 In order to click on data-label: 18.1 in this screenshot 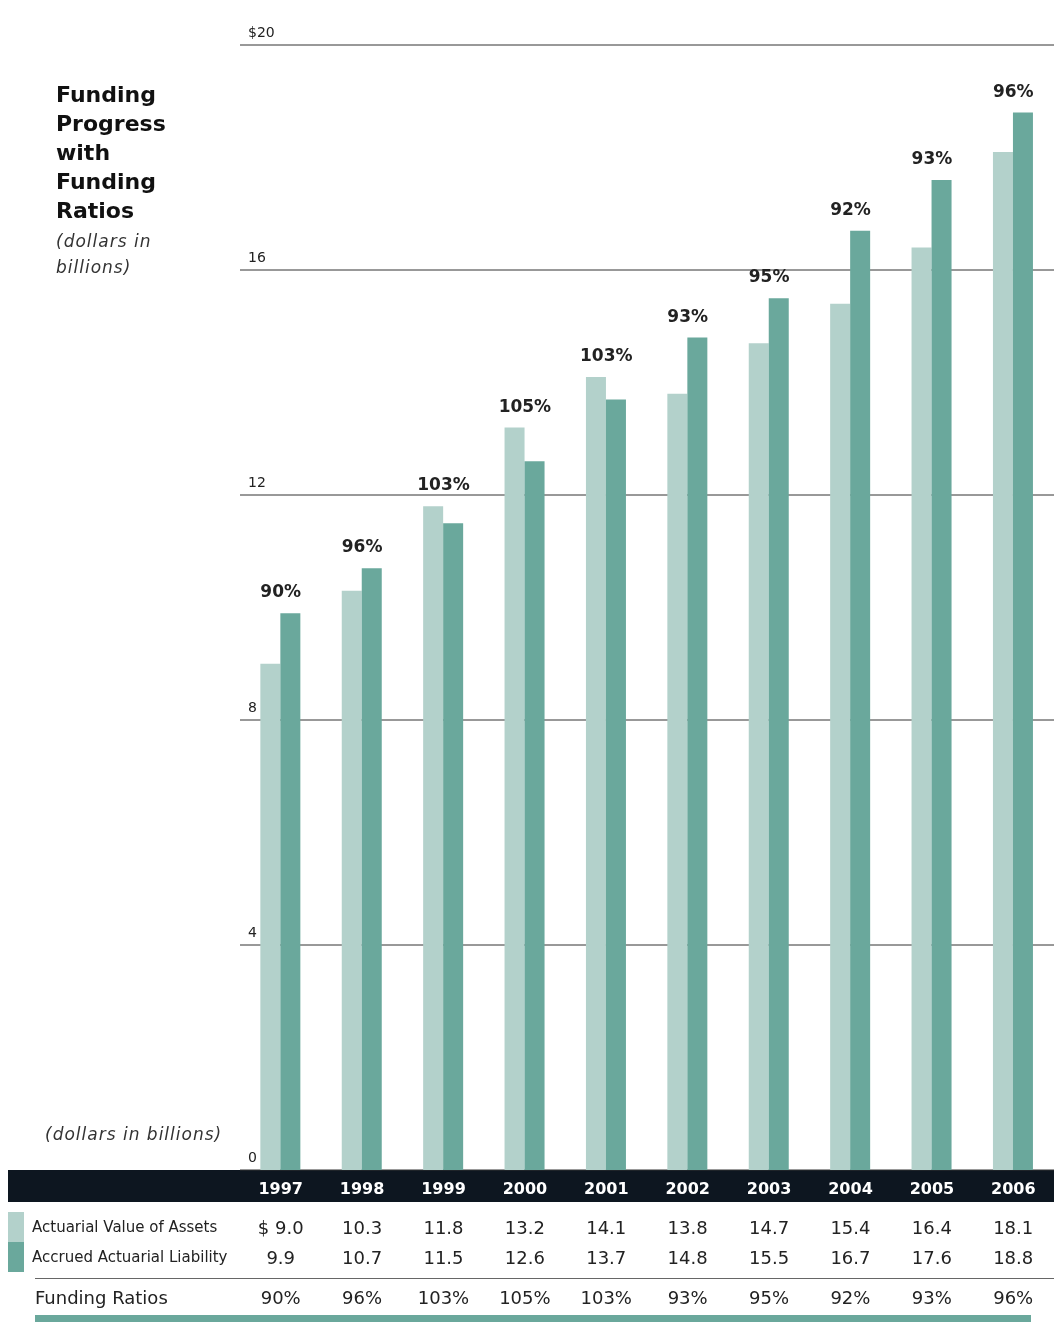, I will do `click(1013, 1227)`.